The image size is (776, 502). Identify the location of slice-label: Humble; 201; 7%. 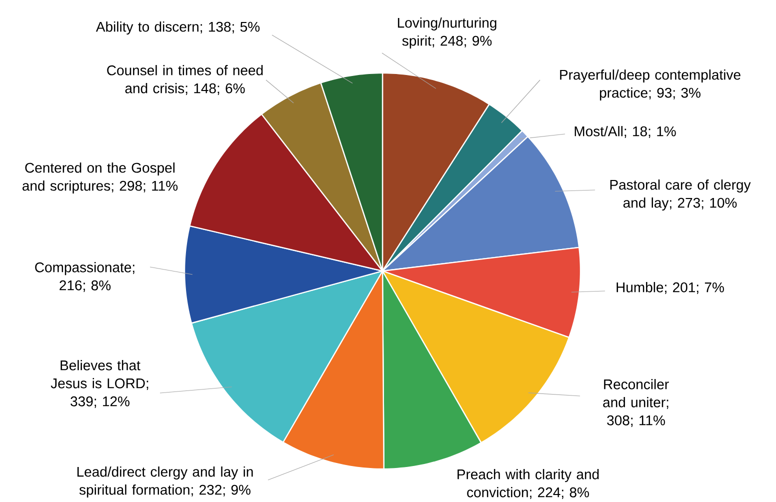
(670, 288).